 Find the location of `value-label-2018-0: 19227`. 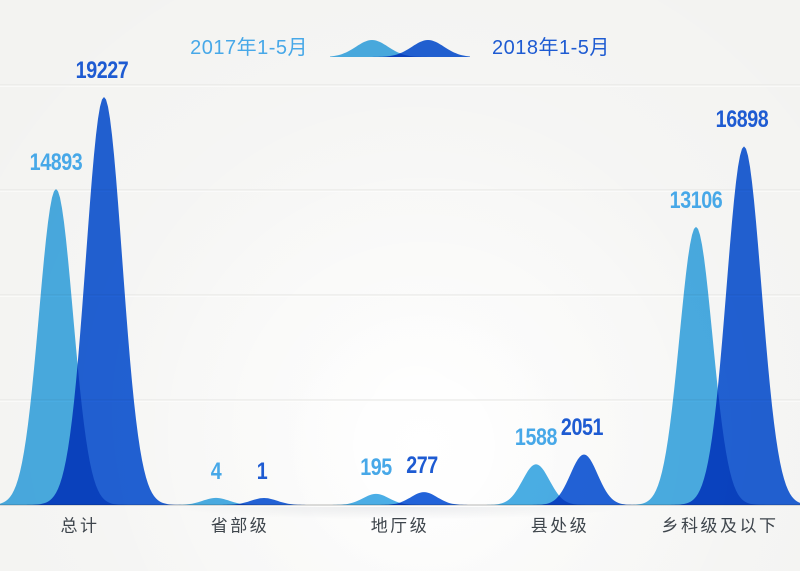

value-label-2018-0: 19227 is located at coordinates (102, 70).